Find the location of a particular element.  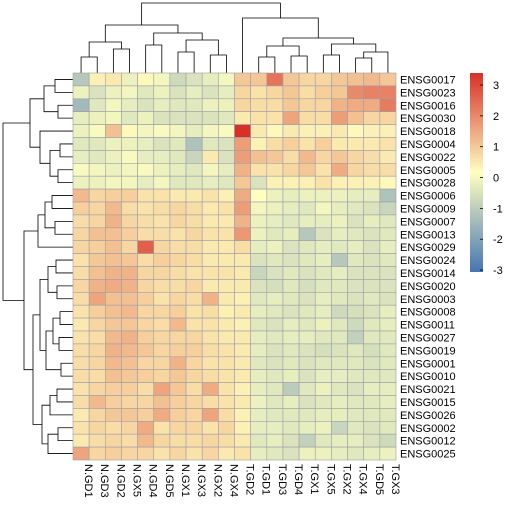

row-label: ENSG0011 is located at coordinates (427, 326).